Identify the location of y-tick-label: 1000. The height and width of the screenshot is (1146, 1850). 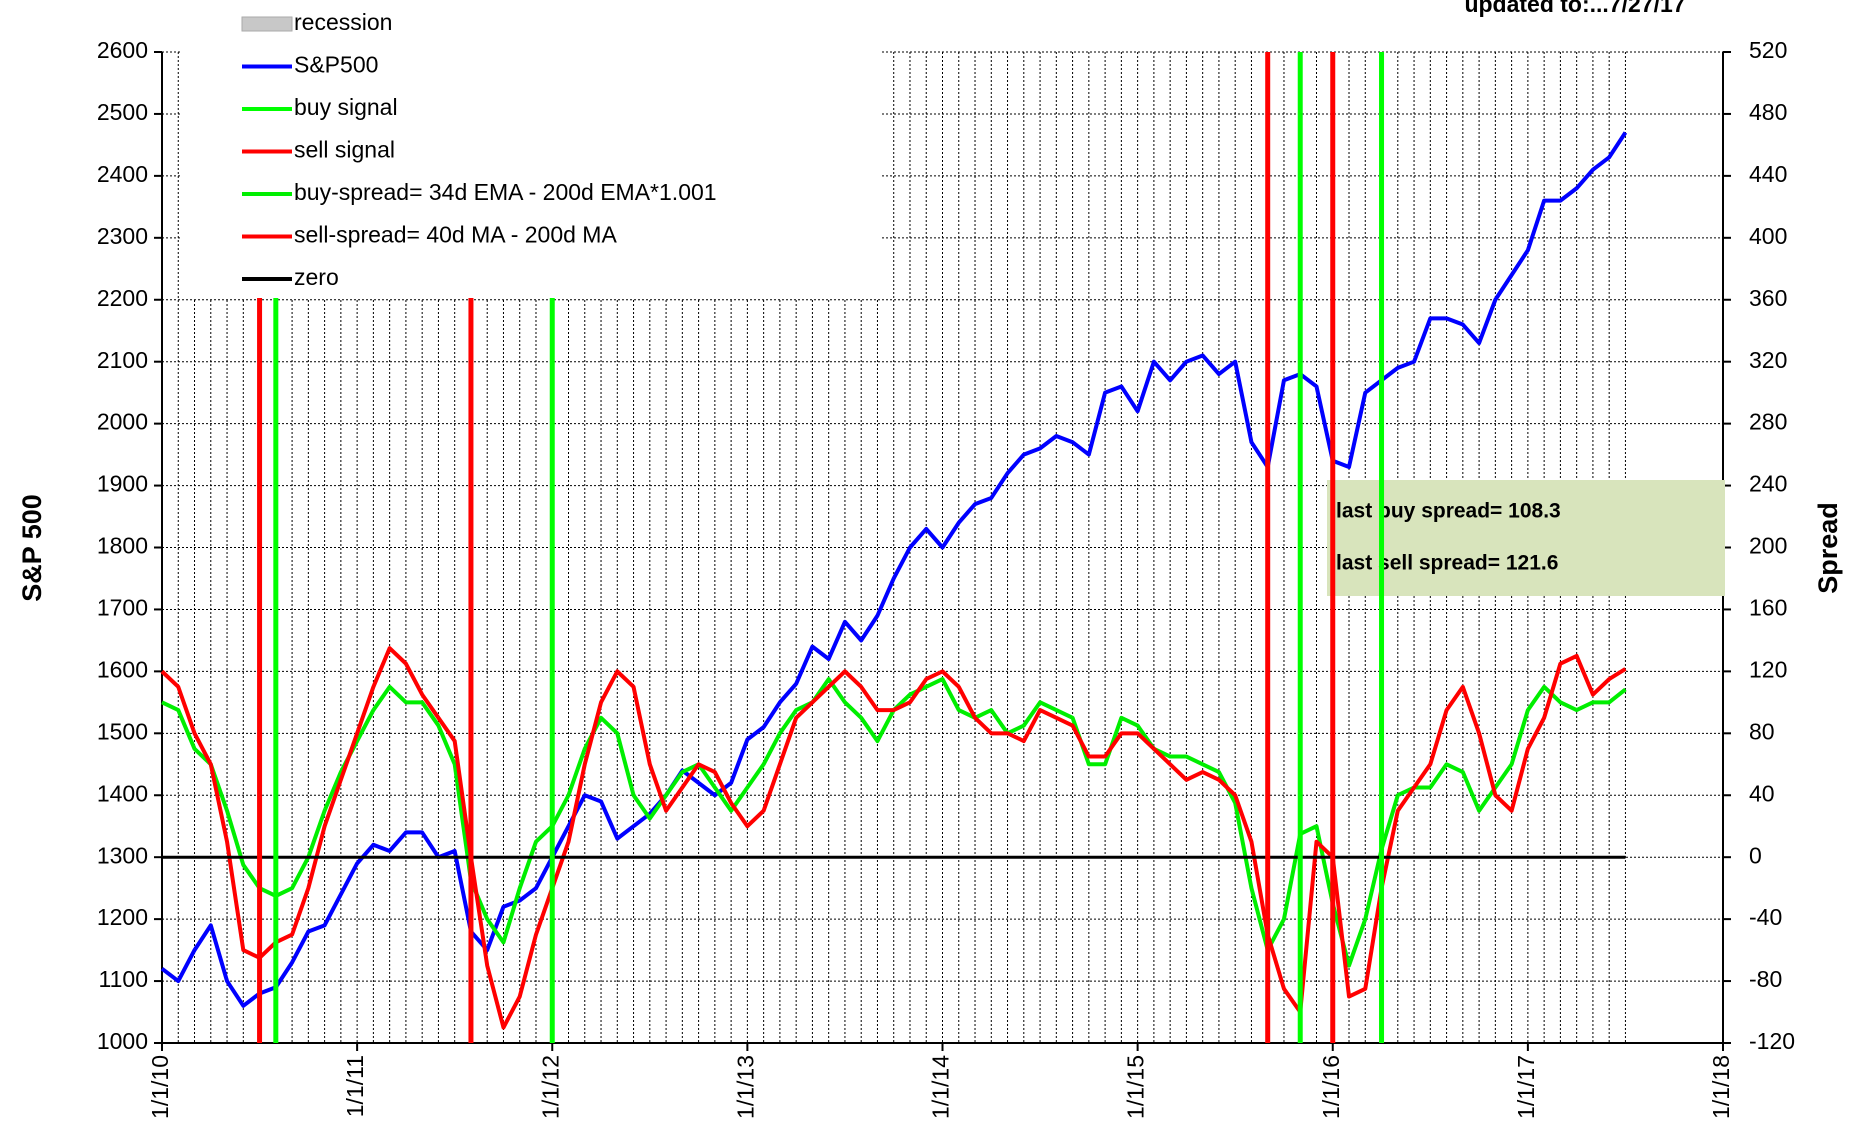
(122, 1041).